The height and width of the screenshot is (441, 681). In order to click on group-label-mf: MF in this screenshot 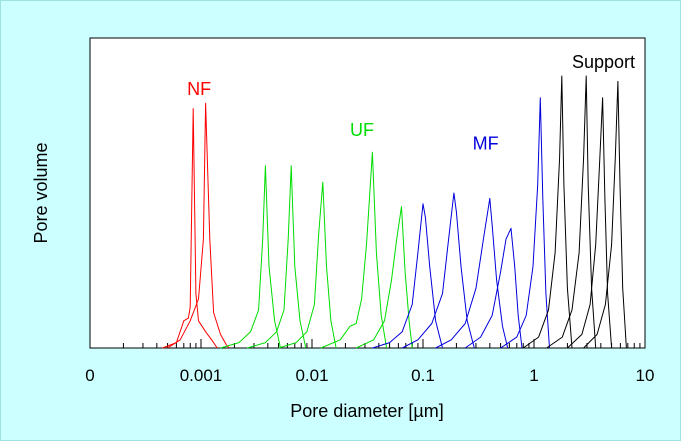, I will do `click(486, 143)`.